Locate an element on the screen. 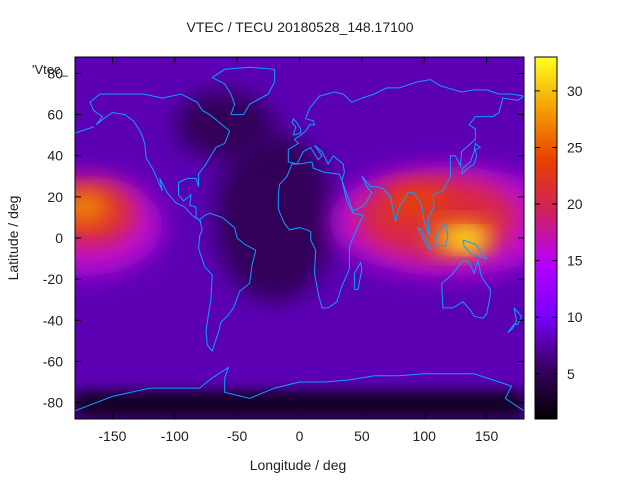  y-tick-label: 40 is located at coordinates (55, 156).